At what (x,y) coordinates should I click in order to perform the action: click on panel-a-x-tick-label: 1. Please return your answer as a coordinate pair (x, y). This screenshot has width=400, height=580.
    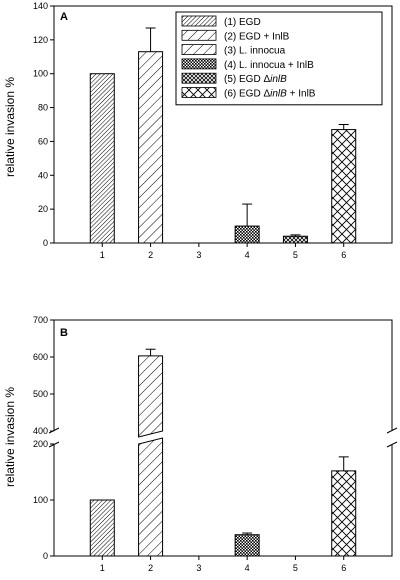
    Looking at the image, I should click on (102, 255).